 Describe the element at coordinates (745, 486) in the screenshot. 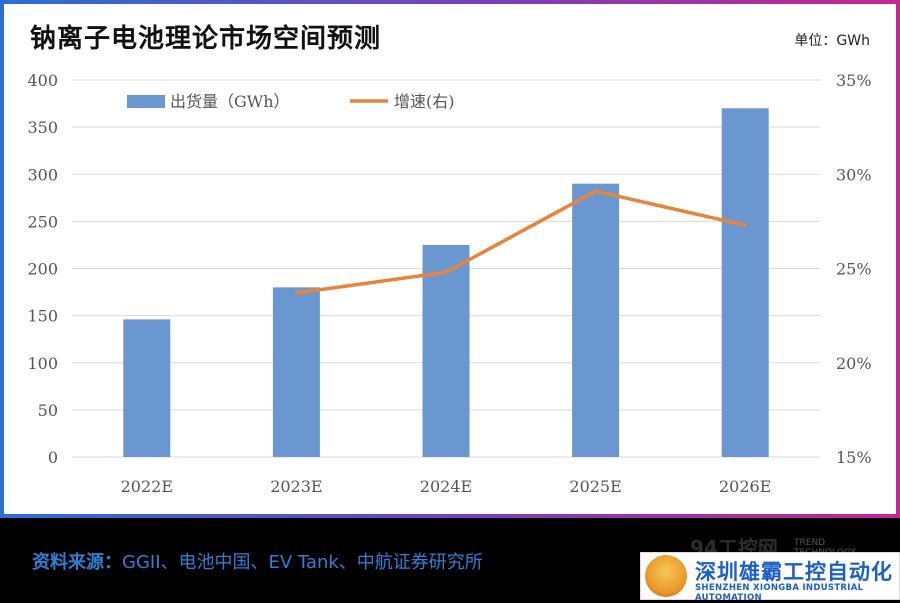

I see `x-tick-label: 2026E` at that location.